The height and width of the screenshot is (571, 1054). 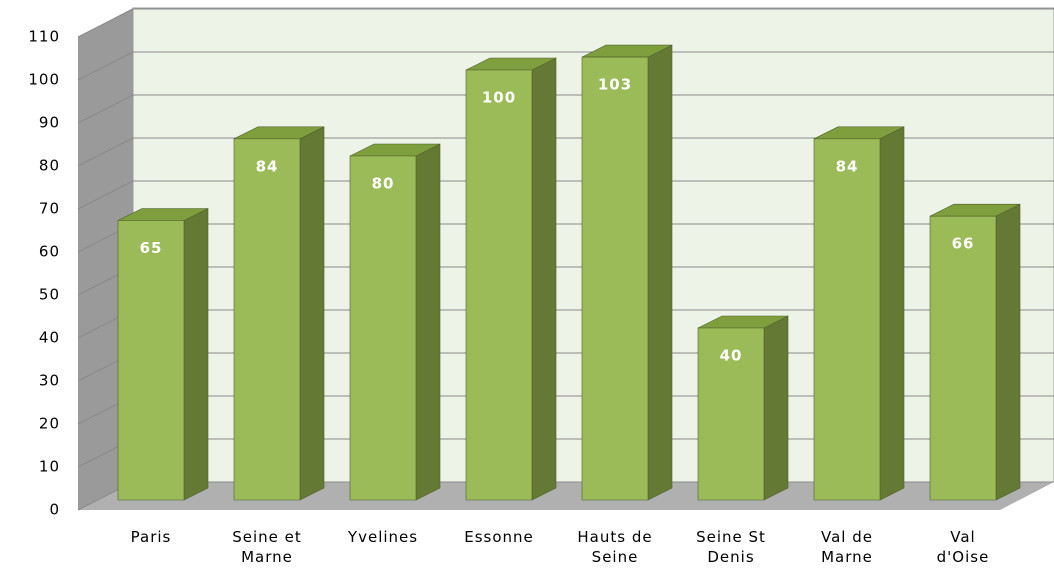 What do you see at coordinates (383, 184) in the screenshot?
I see `data-label: 80` at bounding box center [383, 184].